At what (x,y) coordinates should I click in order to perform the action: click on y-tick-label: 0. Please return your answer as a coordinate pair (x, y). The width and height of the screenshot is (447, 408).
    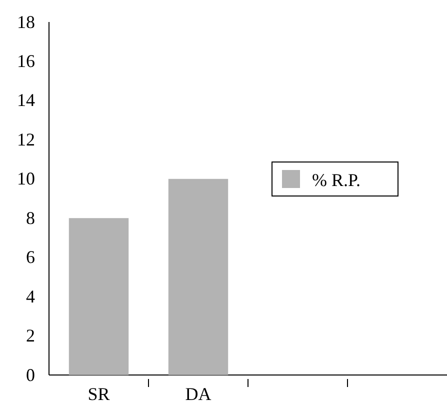
    Looking at the image, I should click on (30, 374).